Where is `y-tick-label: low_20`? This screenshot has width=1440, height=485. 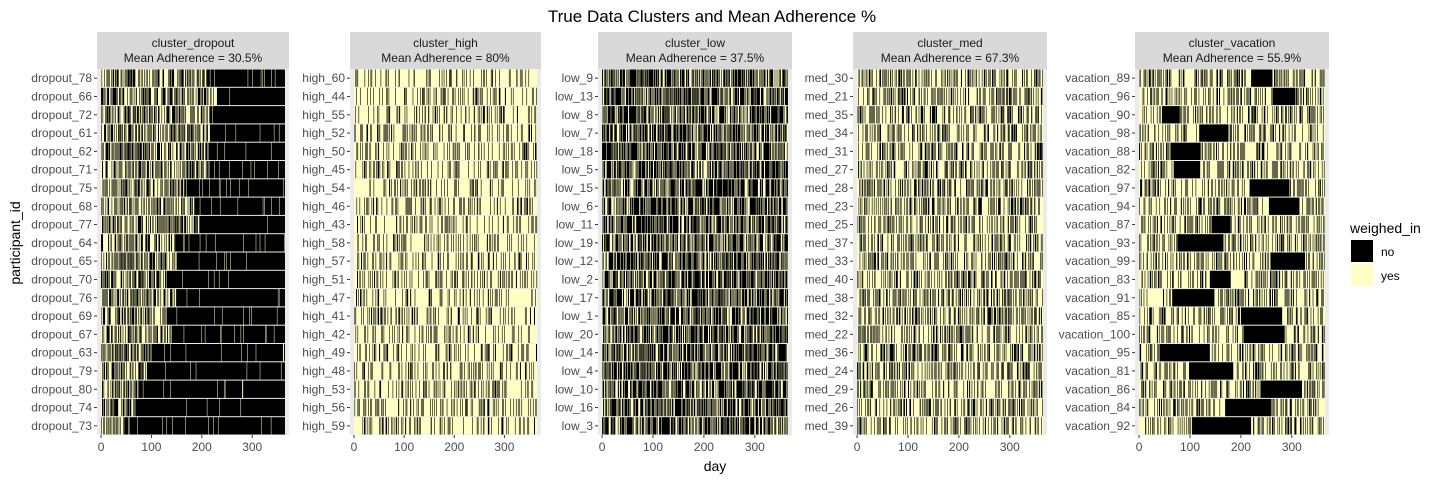
y-tick-label: low_20 is located at coordinates (574, 334).